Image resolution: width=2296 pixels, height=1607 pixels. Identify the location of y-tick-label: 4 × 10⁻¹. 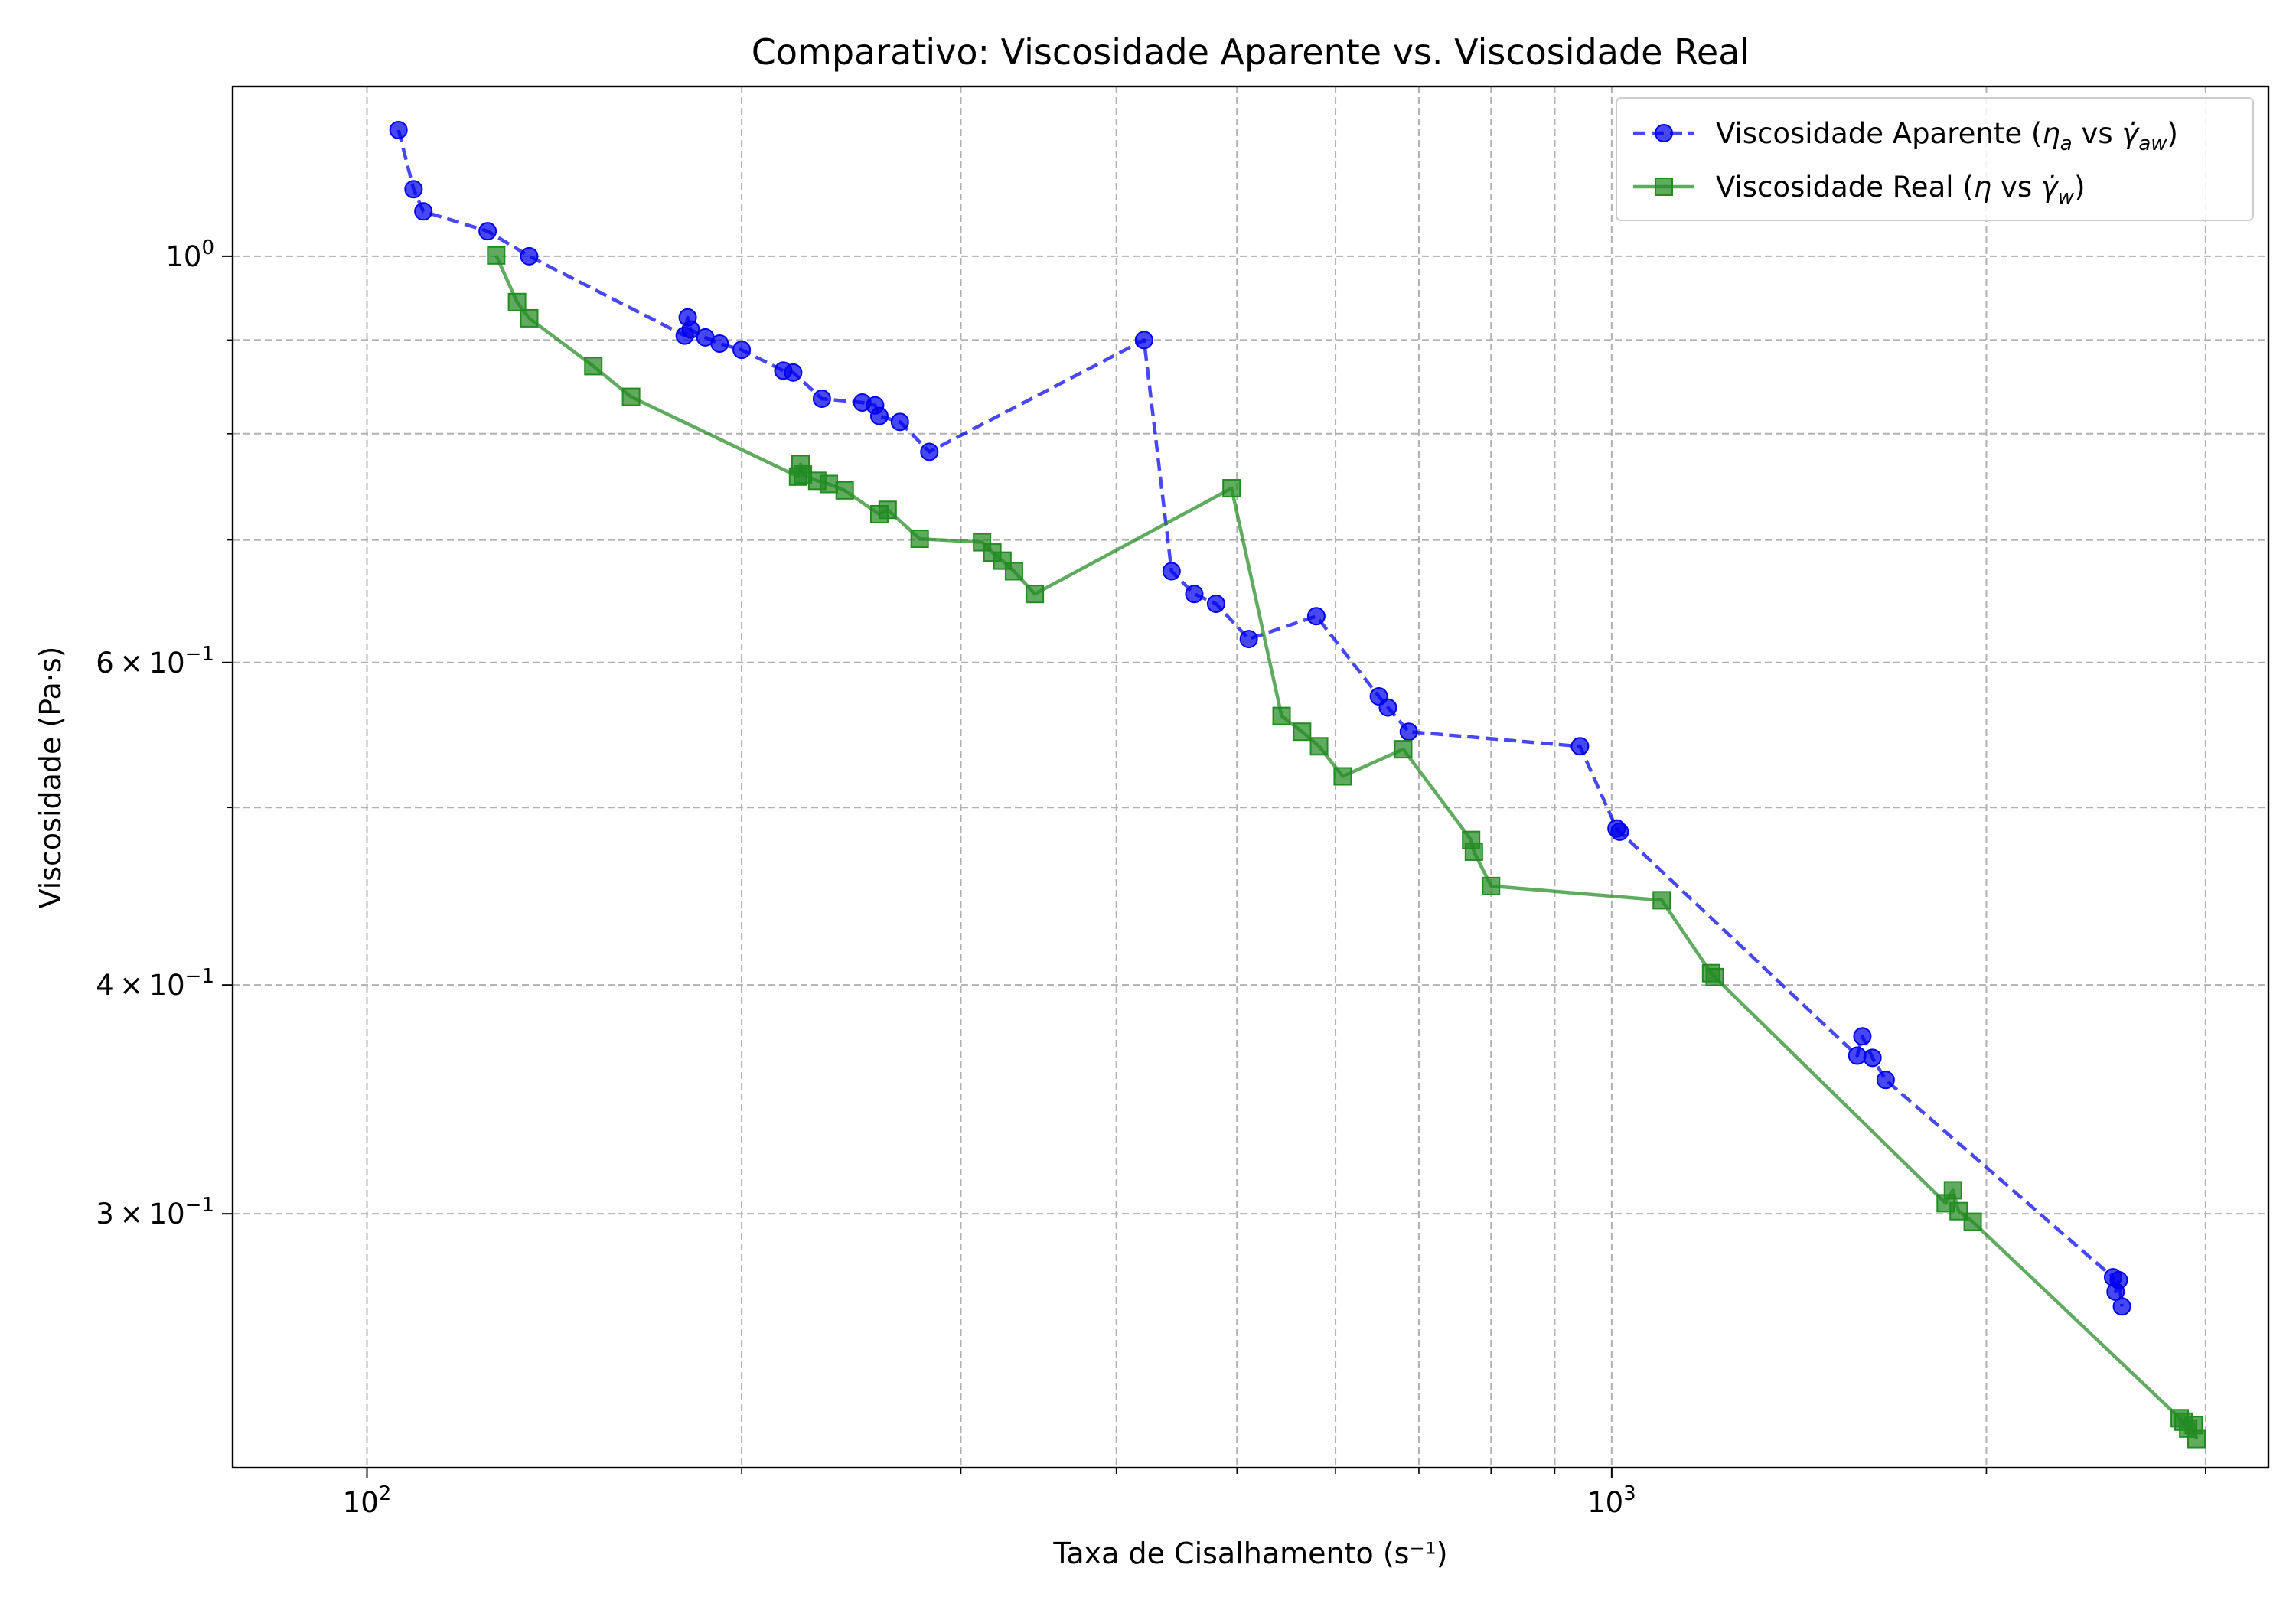
(155, 984).